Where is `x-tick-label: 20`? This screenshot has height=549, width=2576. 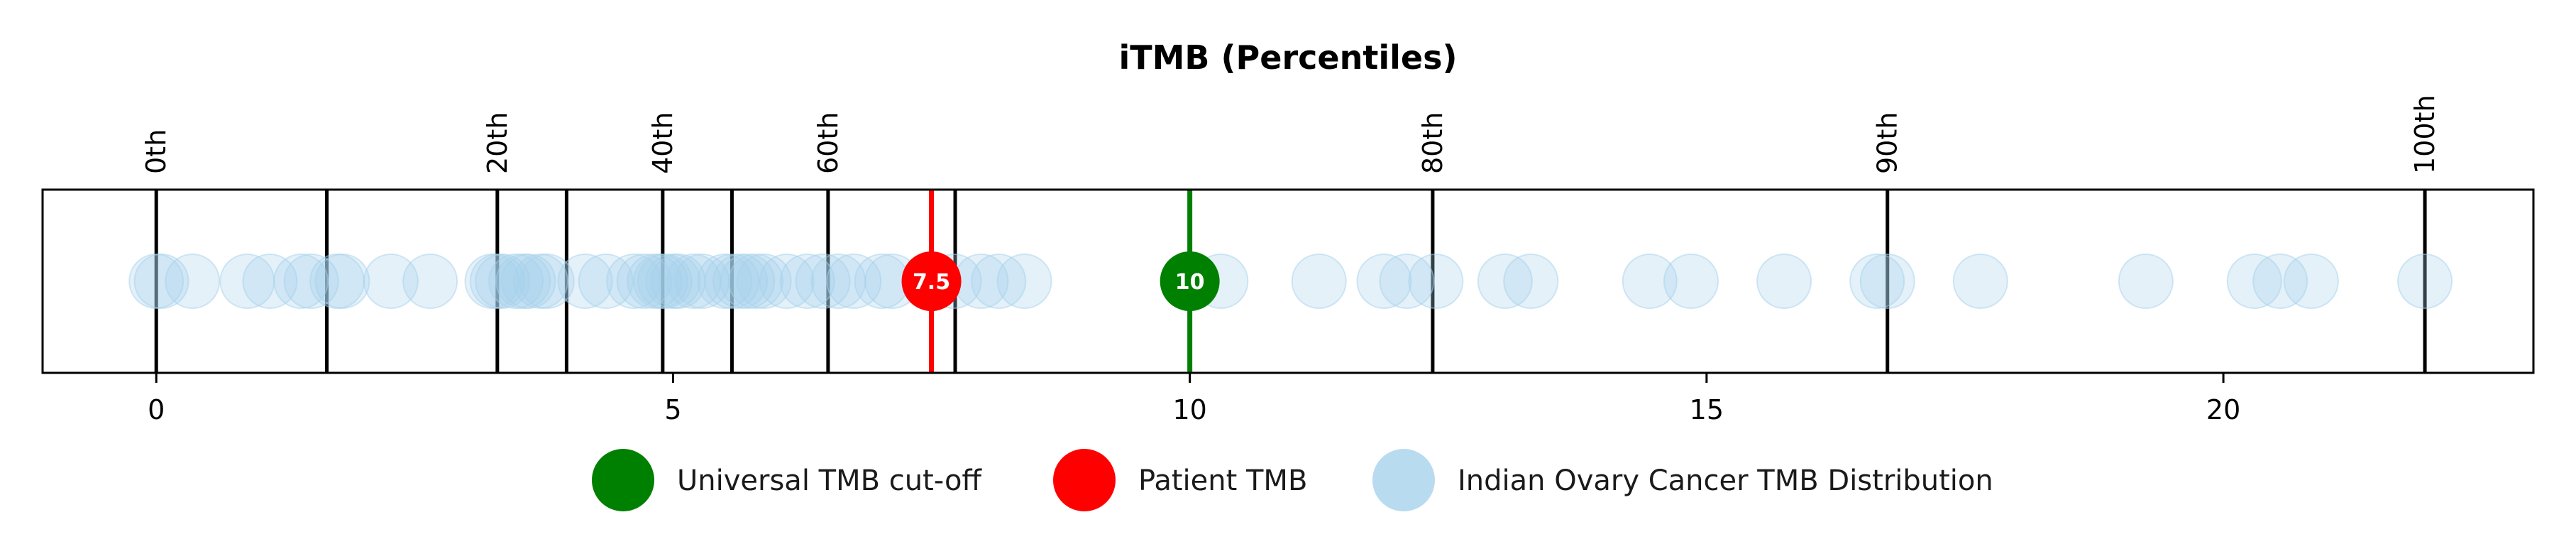
x-tick-label: 20 is located at coordinates (2223, 410).